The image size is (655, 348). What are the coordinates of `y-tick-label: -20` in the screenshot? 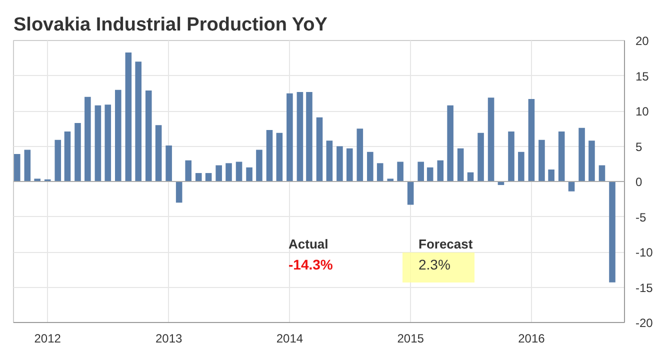 It's located at (645, 323).